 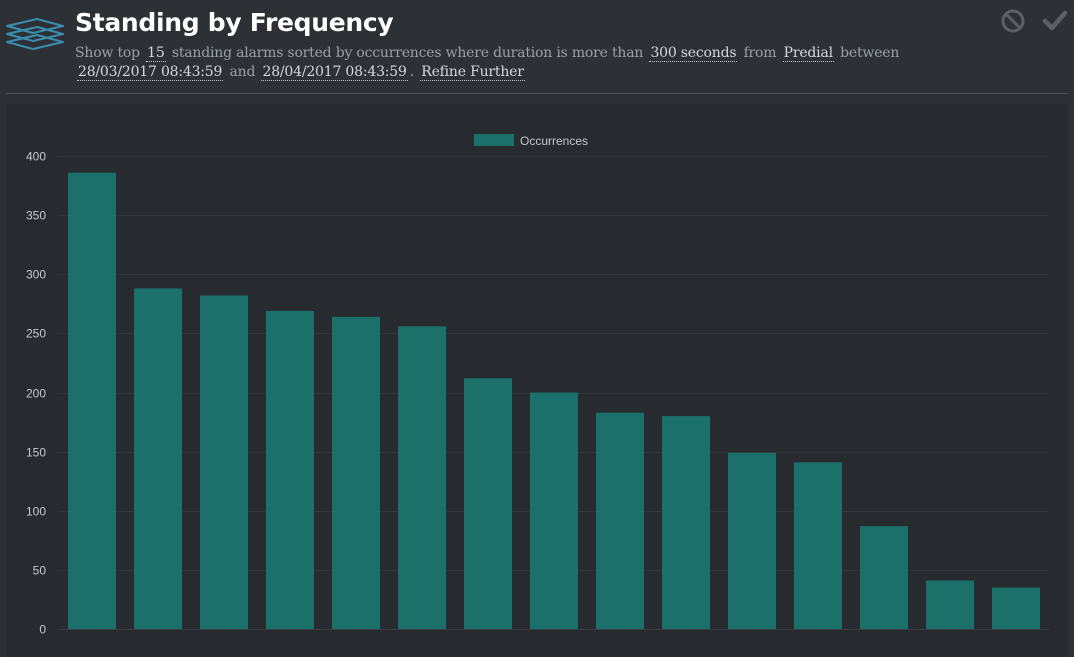 What do you see at coordinates (42, 630) in the screenshot?
I see `y-tick-label-0: 0` at bounding box center [42, 630].